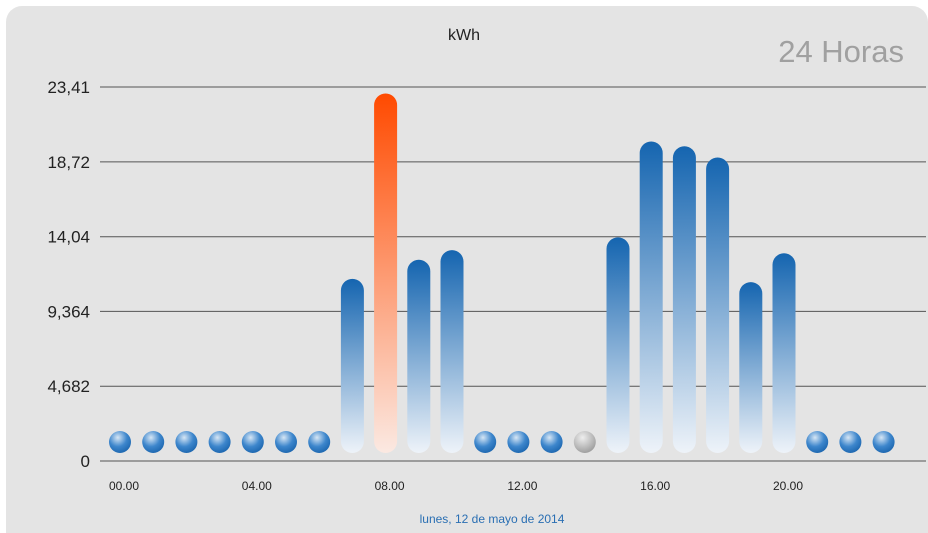 Image resolution: width=928 pixels, height=533 pixels. I want to click on y-tick-label: 9,364, so click(68, 311).